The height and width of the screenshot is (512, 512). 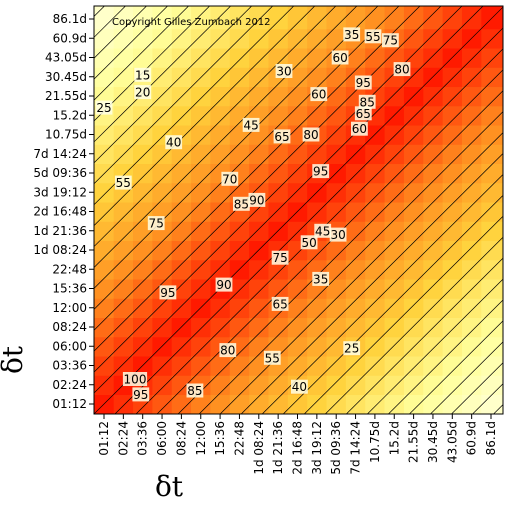 What do you see at coordinates (60, 154) in the screenshot?
I see `y-tick-label: 7d 14:24` at bounding box center [60, 154].